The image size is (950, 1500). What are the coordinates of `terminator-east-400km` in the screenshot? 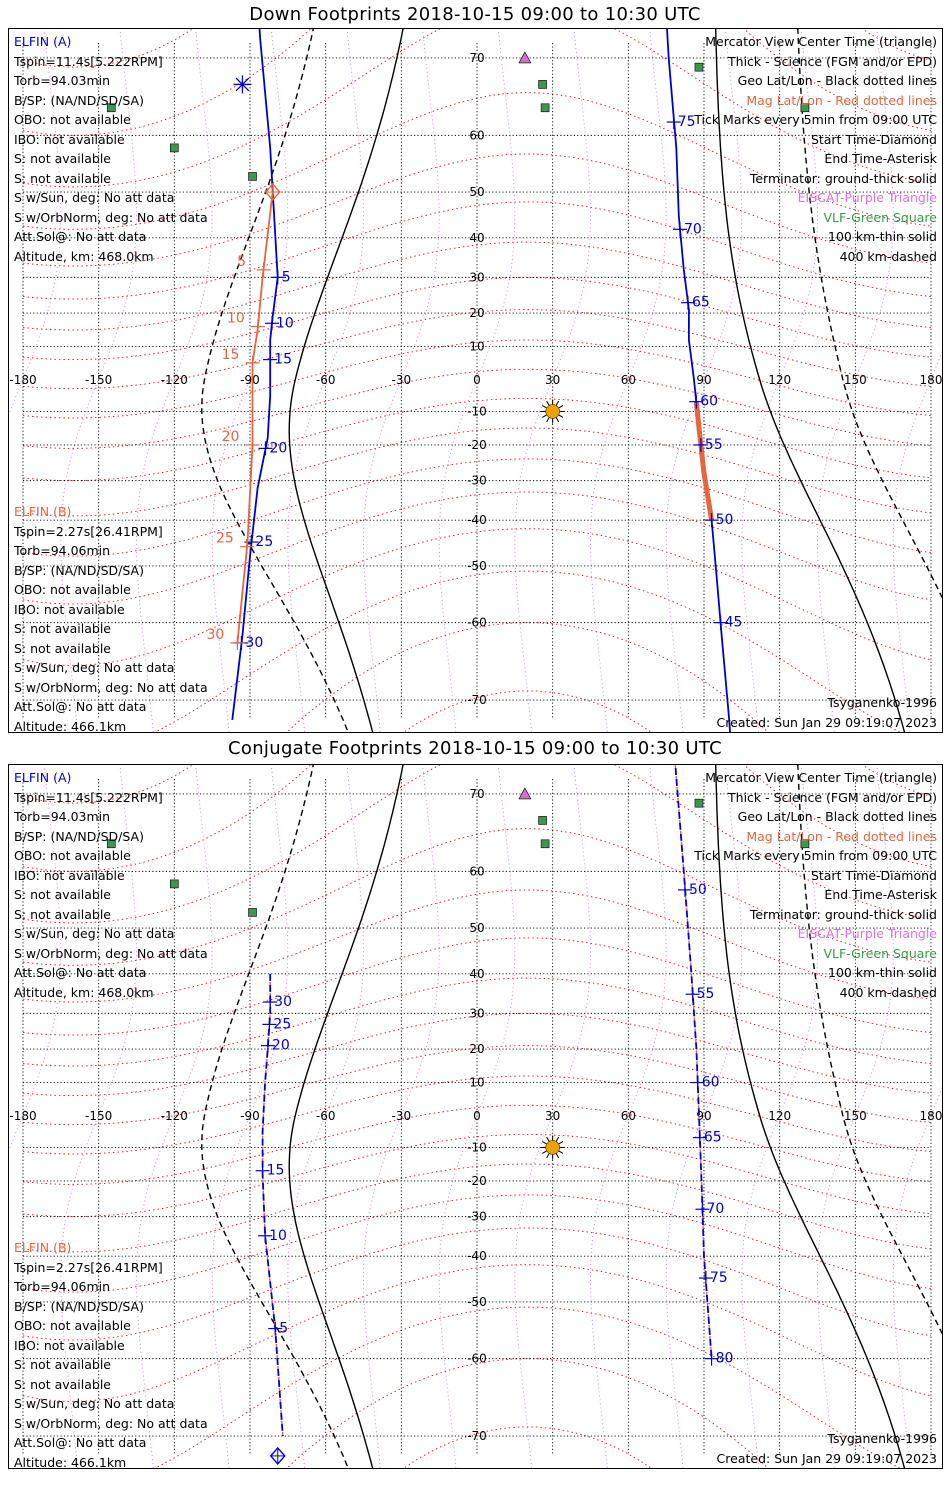 It's located at (869, 314).